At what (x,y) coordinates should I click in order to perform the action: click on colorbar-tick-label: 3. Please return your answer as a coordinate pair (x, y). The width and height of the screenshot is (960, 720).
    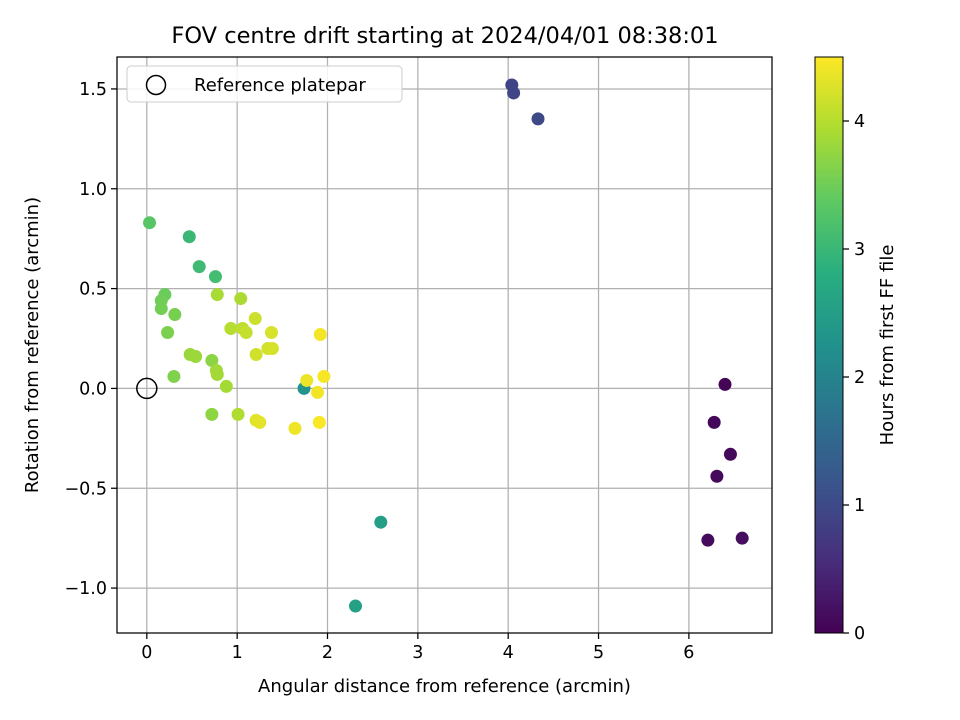
    Looking at the image, I should click on (859, 250).